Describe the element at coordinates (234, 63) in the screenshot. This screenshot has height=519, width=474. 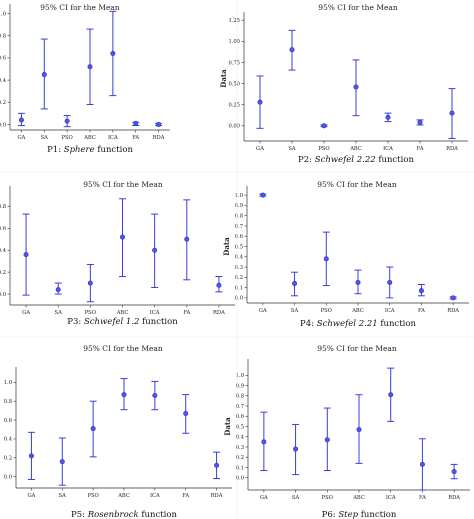
I see `y-tick-label: 0.75` at that location.